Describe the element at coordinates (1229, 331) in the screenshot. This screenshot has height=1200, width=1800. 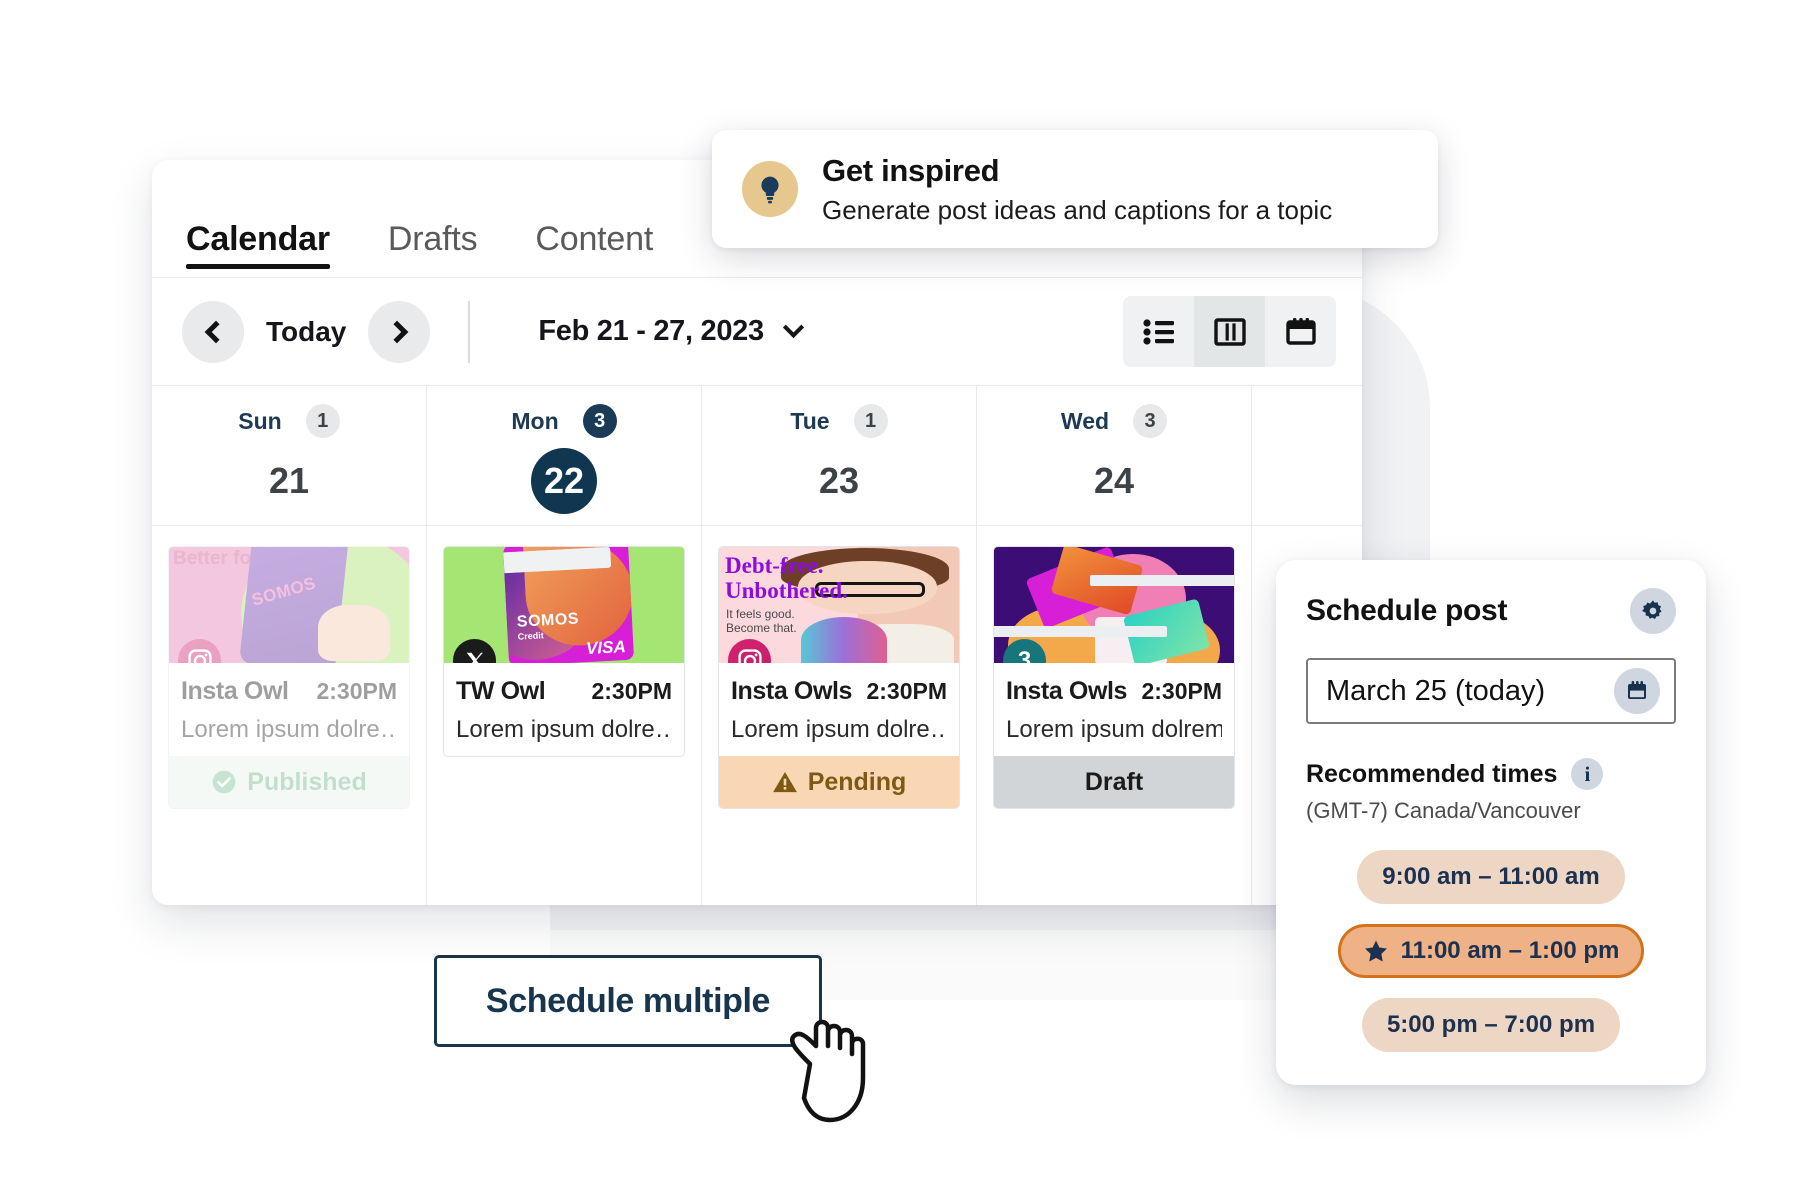
I see `view-columns-button` at that location.